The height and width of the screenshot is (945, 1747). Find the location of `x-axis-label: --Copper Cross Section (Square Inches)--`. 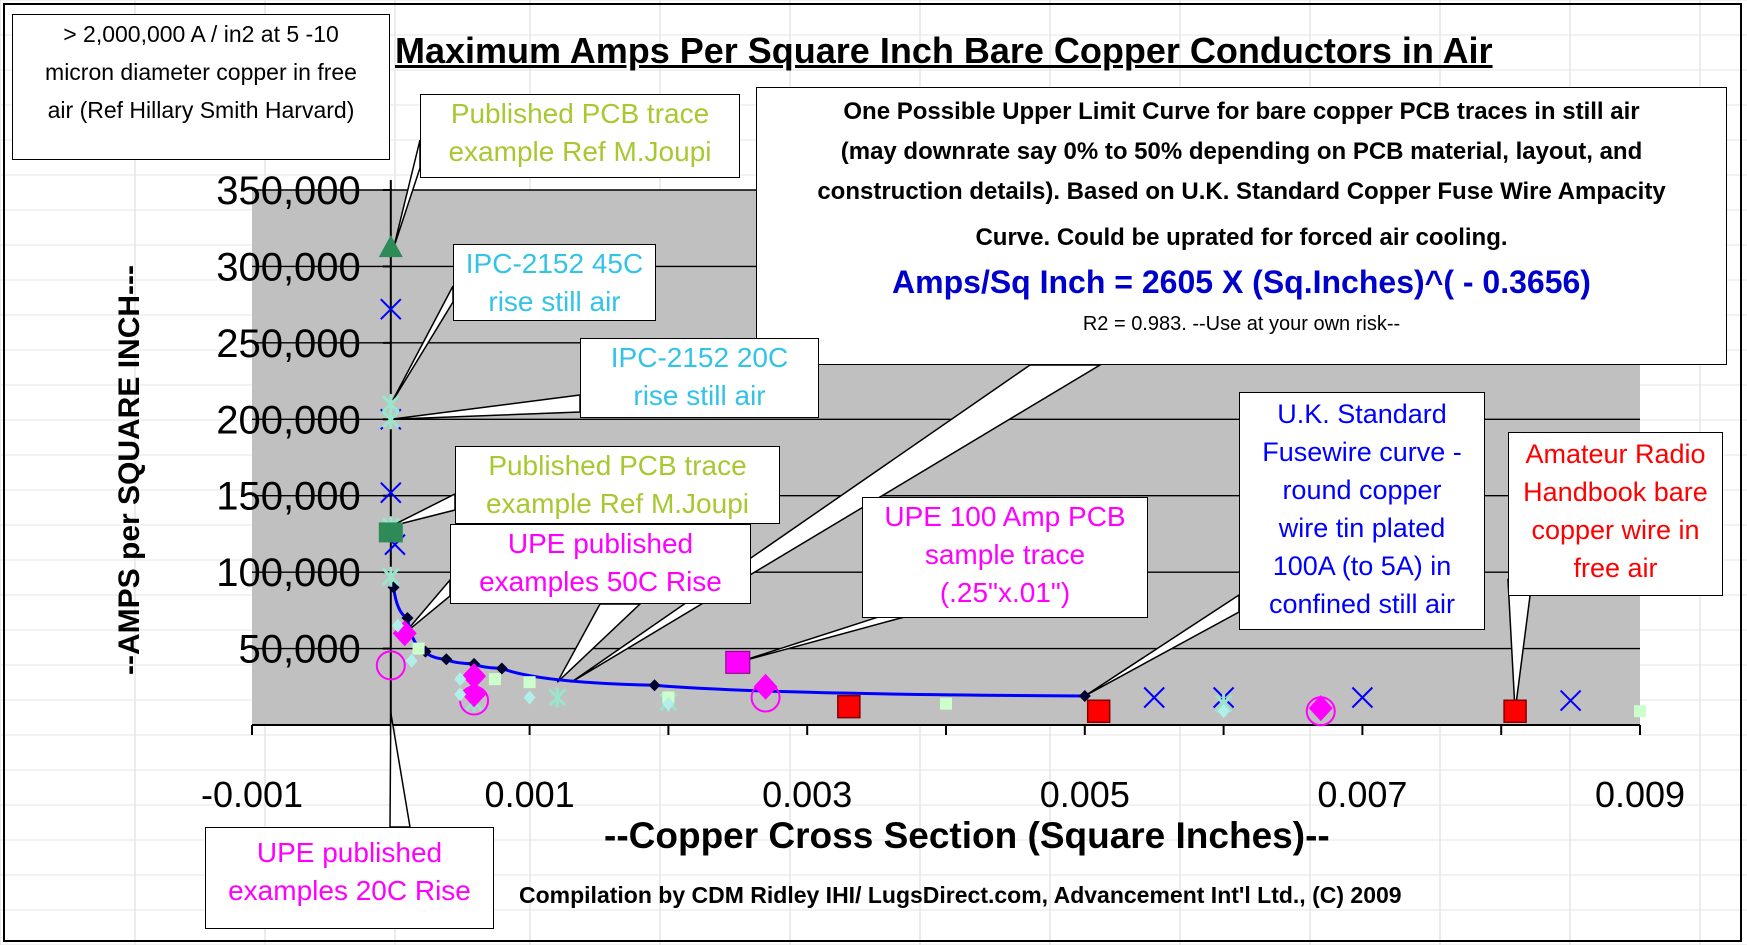

x-axis-label: --Copper Cross Section (Square Inches)-- is located at coordinates (967, 835).